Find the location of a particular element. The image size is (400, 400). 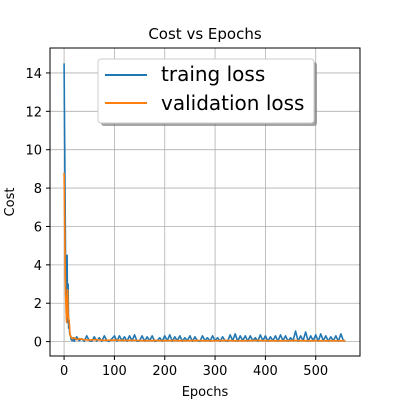

y-axis-label: Cost is located at coordinates (10, 202).